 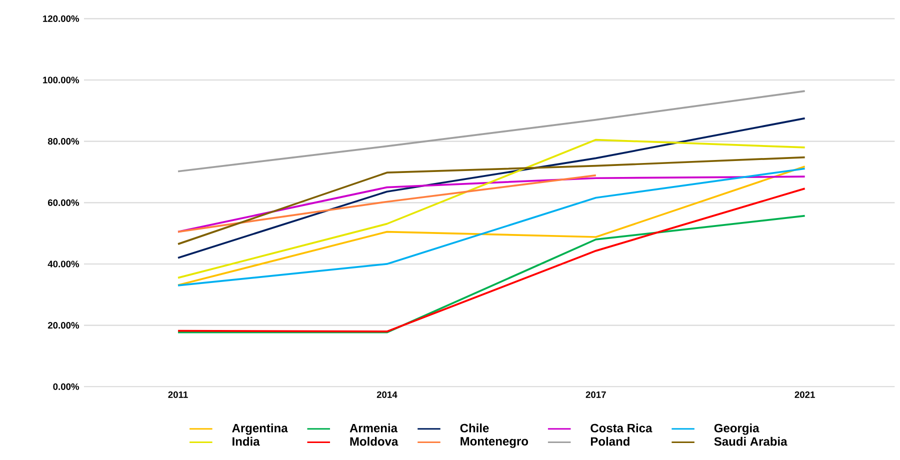 What do you see at coordinates (387, 394) in the screenshot?
I see `x-tick-label: 2014` at bounding box center [387, 394].